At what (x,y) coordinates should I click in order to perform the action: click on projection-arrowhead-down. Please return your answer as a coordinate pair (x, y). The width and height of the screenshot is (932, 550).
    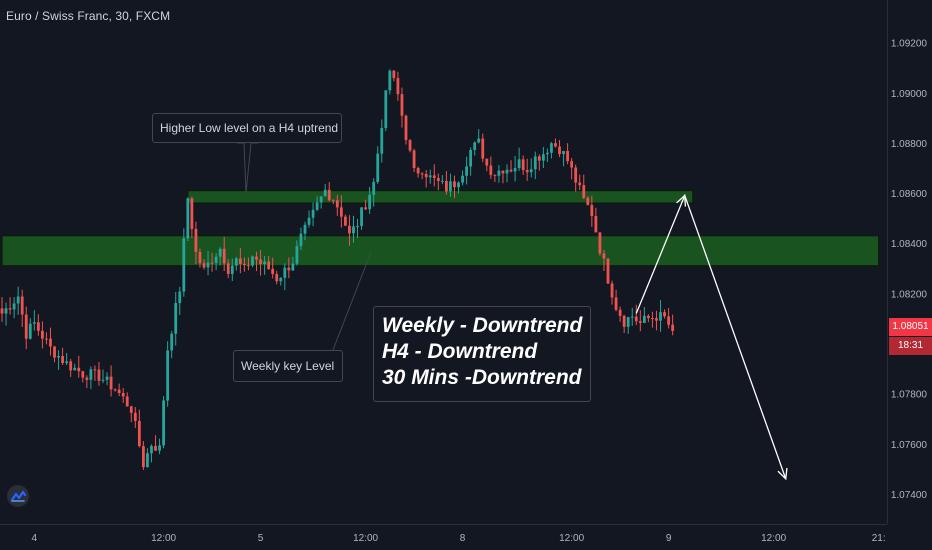
    Looking at the image, I should click on (782, 474).